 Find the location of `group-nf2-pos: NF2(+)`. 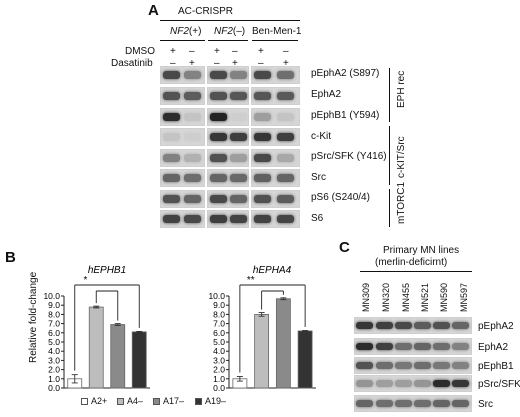

group-nf2-pos: NF2(+) is located at coordinates (186, 31).